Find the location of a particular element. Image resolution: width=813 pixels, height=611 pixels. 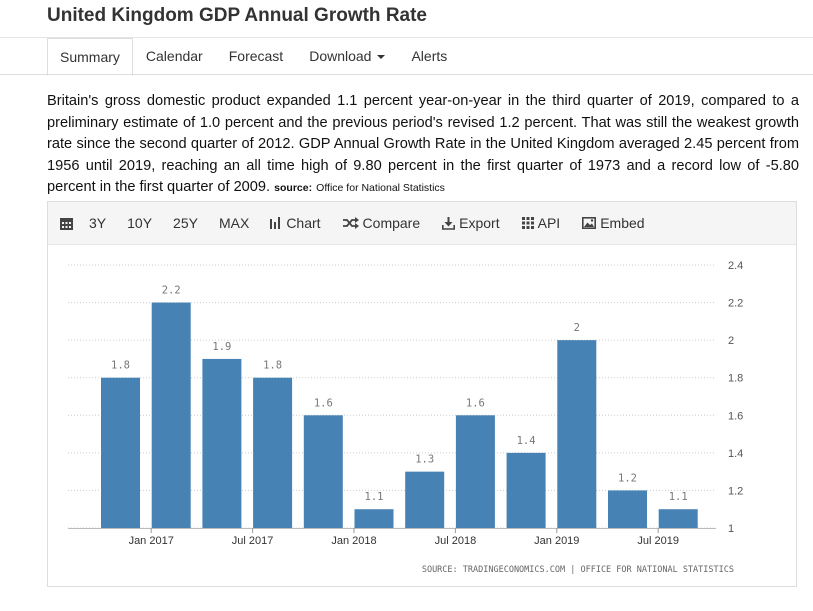

y-tick-label: 1 is located at coordinates (731, 529).